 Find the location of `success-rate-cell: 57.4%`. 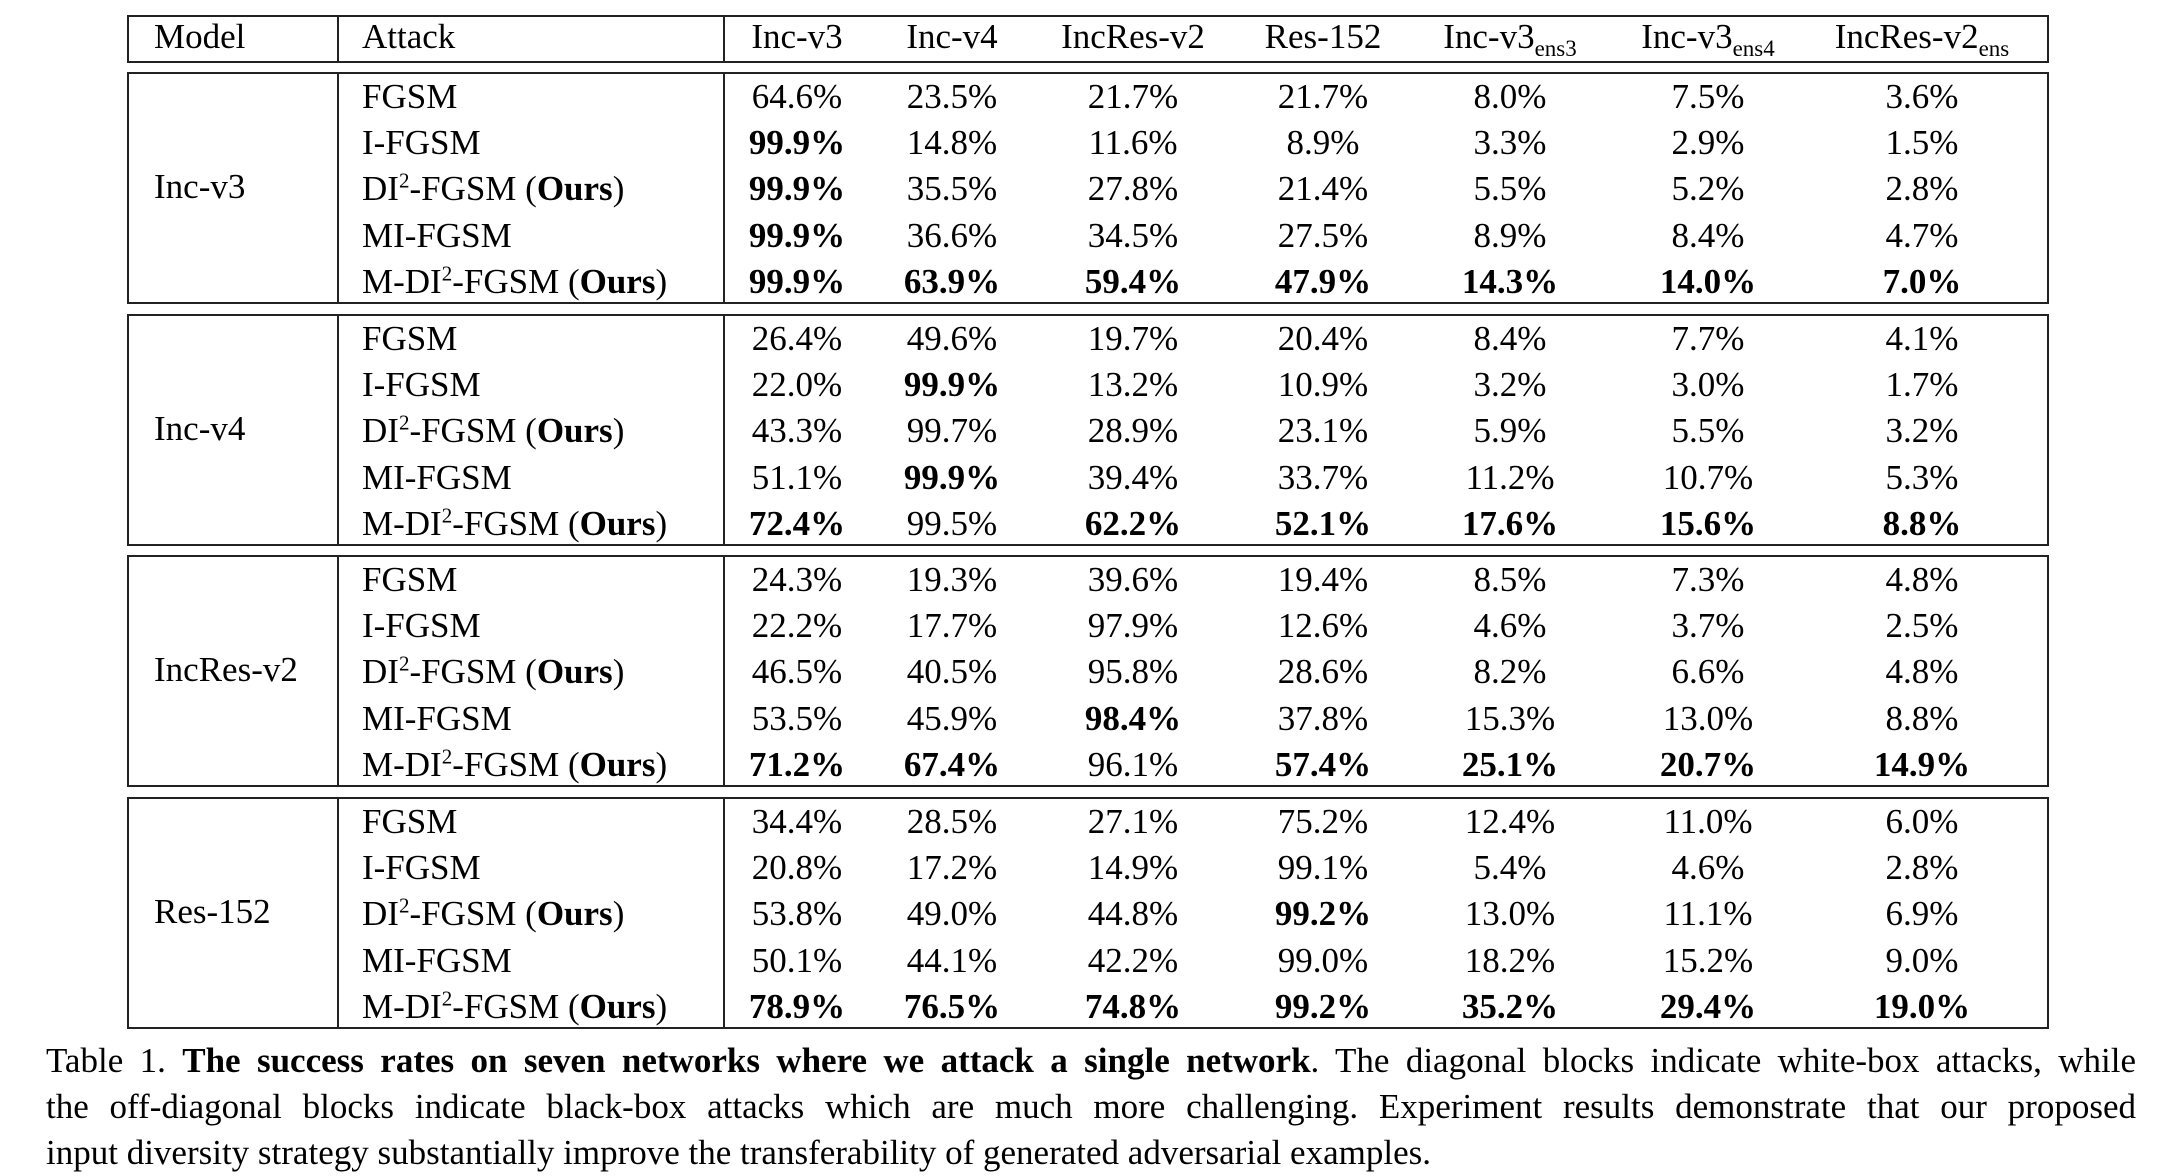

success-rate-cell: 57.4% is located at coordinates (1323, 764).